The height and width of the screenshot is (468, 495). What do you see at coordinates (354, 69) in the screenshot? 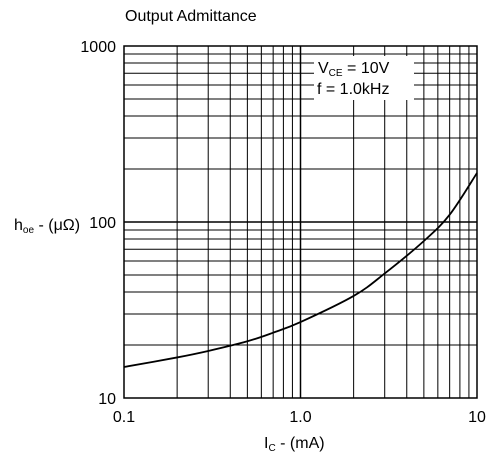
I see `annotation-vce: VCE = 10V` at bounding box center [354, 69].